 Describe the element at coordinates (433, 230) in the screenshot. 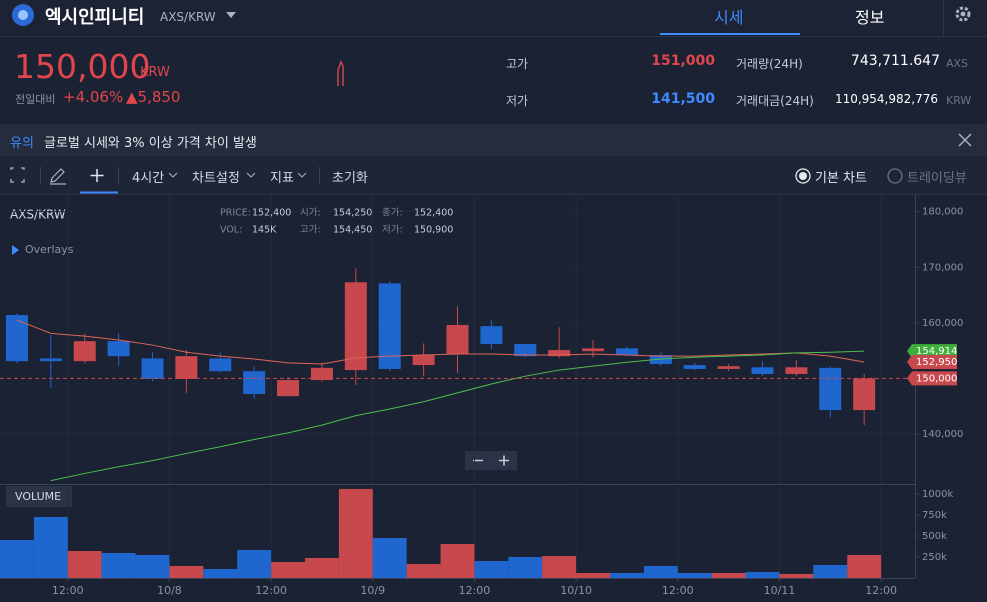

I see `info-value: 150,900` at that location.